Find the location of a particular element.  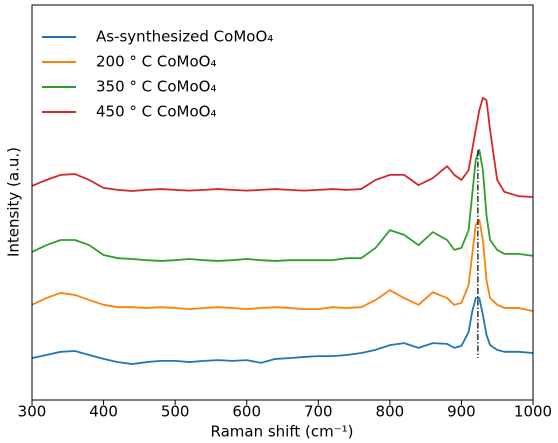

legend-label: 450 ° C CoMoO₄ is located at coordinates (156, 112).